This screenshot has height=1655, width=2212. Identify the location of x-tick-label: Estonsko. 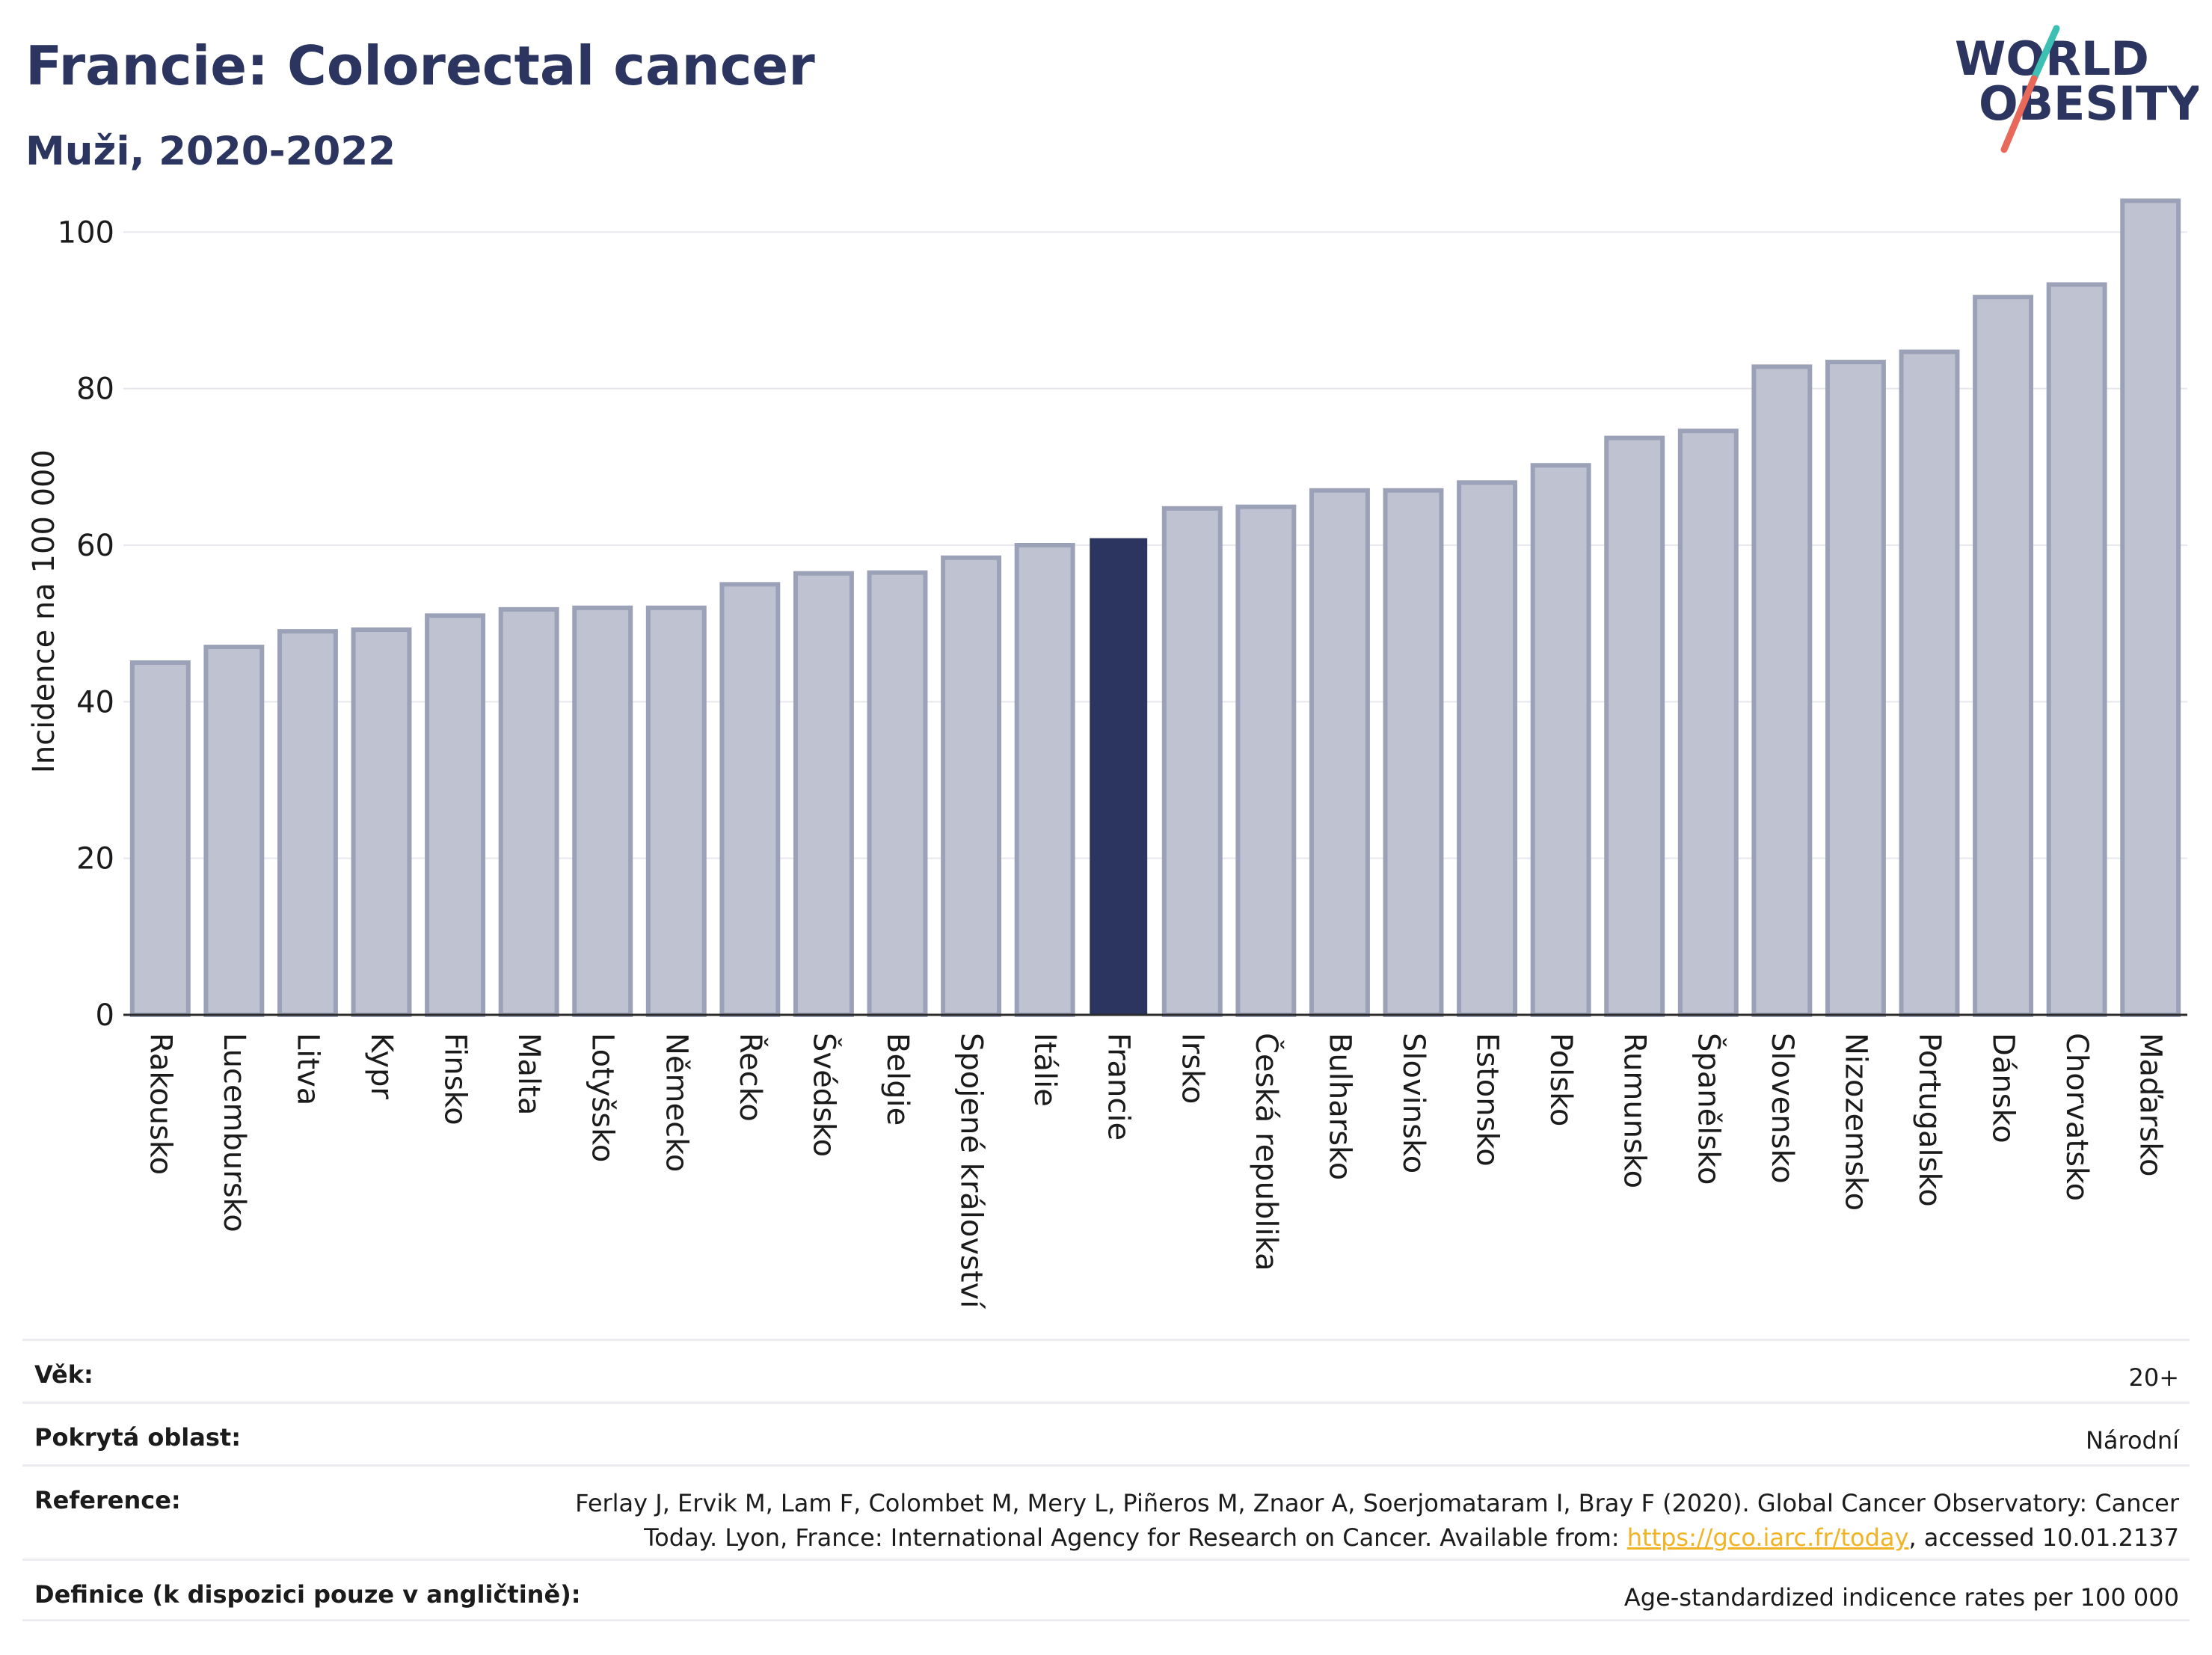
(1487, 1100).